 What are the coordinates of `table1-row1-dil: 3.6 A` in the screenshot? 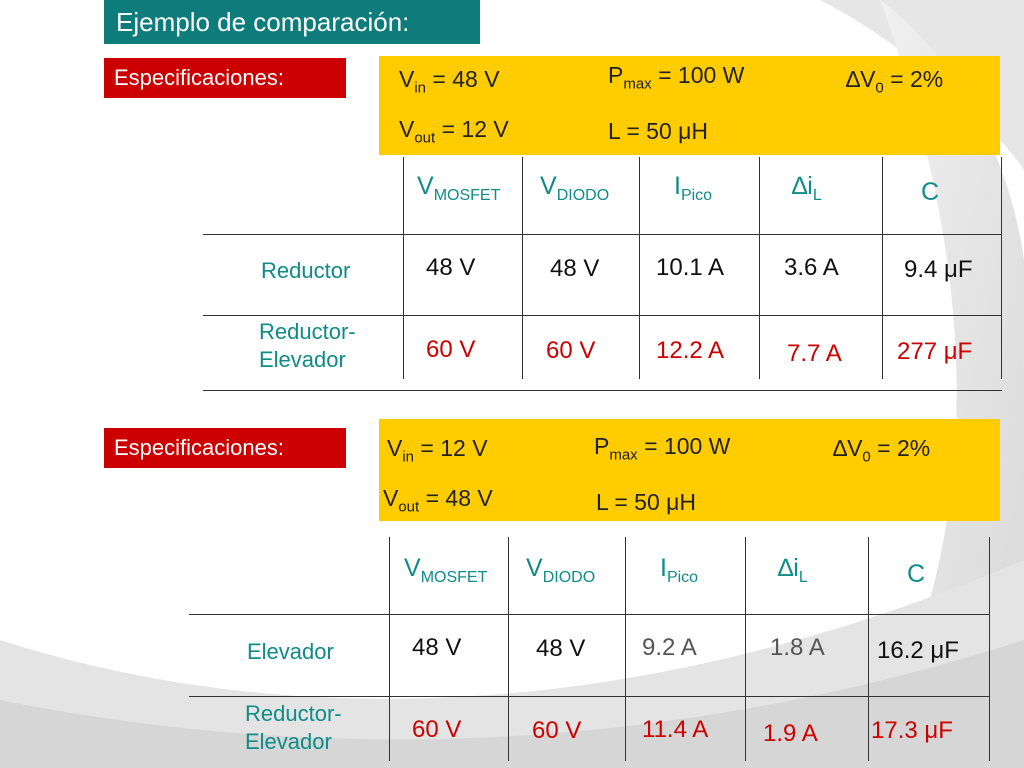 It's located at (811, 267).